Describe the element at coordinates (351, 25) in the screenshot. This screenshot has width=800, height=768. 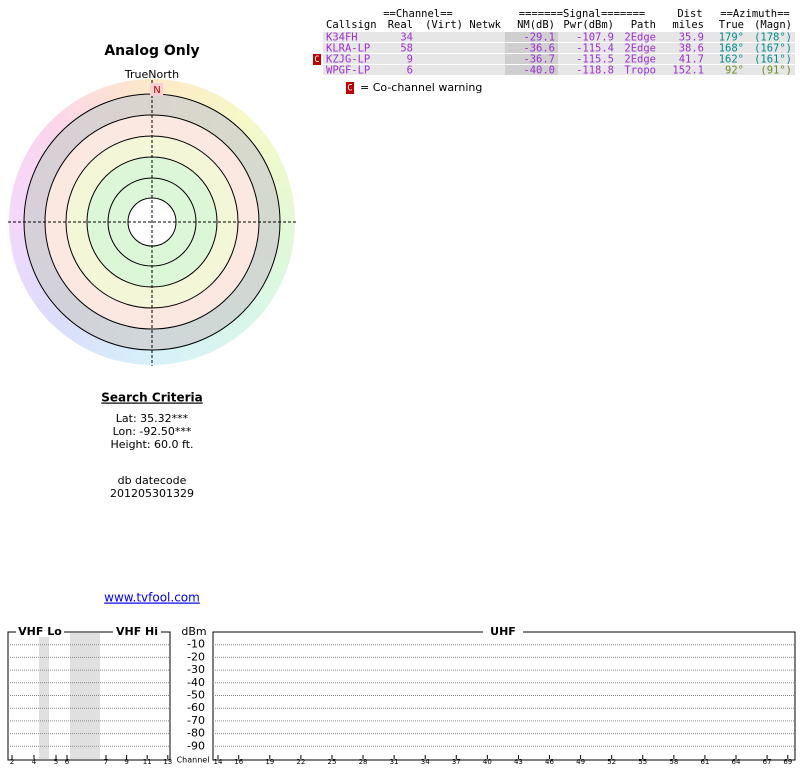
I see `column-header: Callsign` at that location.